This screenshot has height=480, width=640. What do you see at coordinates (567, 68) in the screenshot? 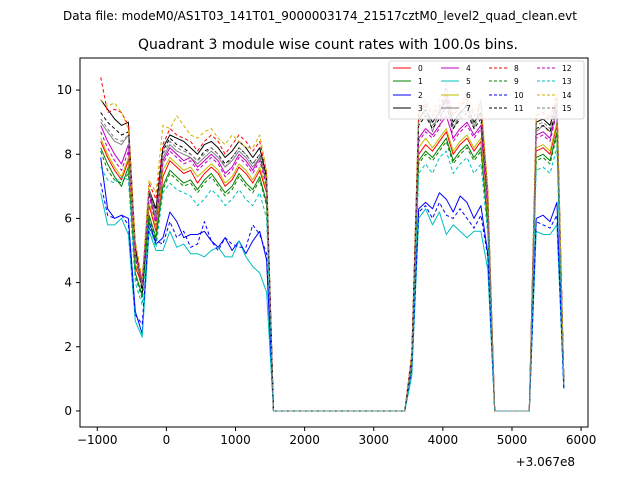
I see `legend-label-12: 12` at bounding box center [567, 68].